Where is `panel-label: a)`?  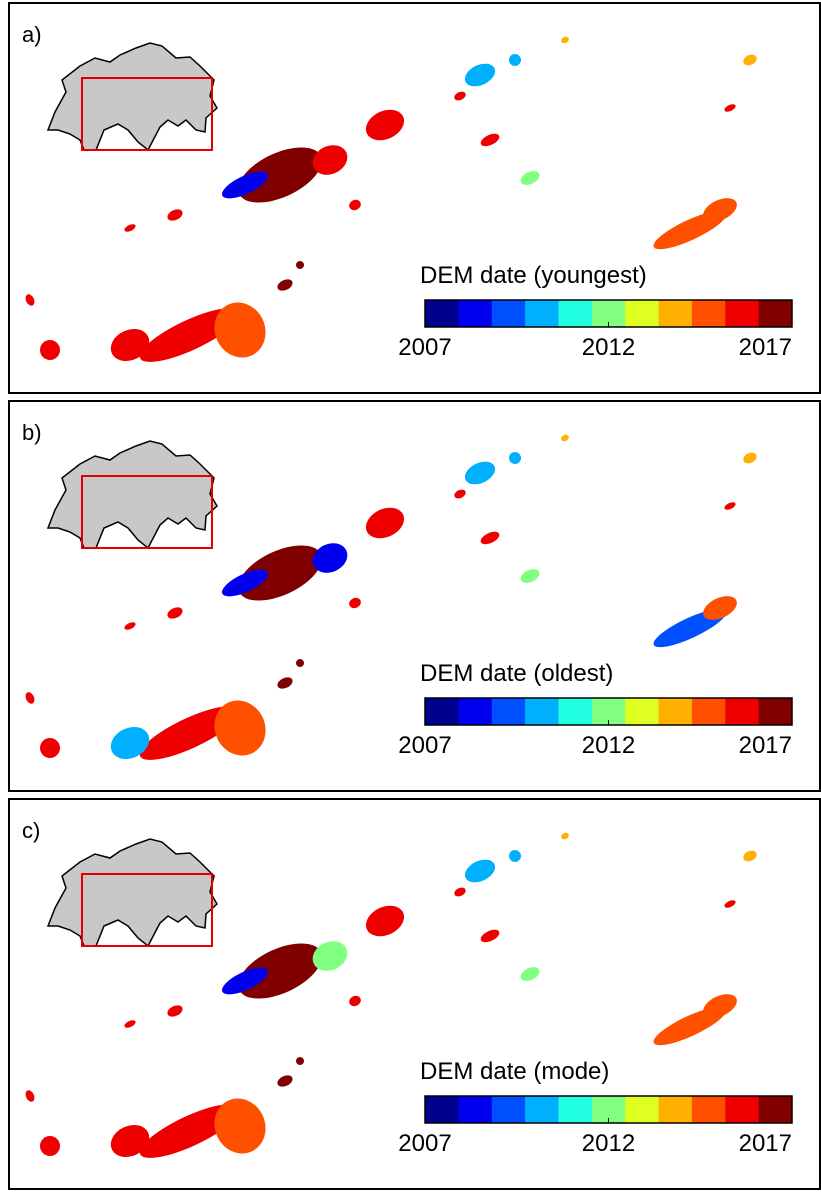 panel-label: a) is located at coordinates (32, 34).